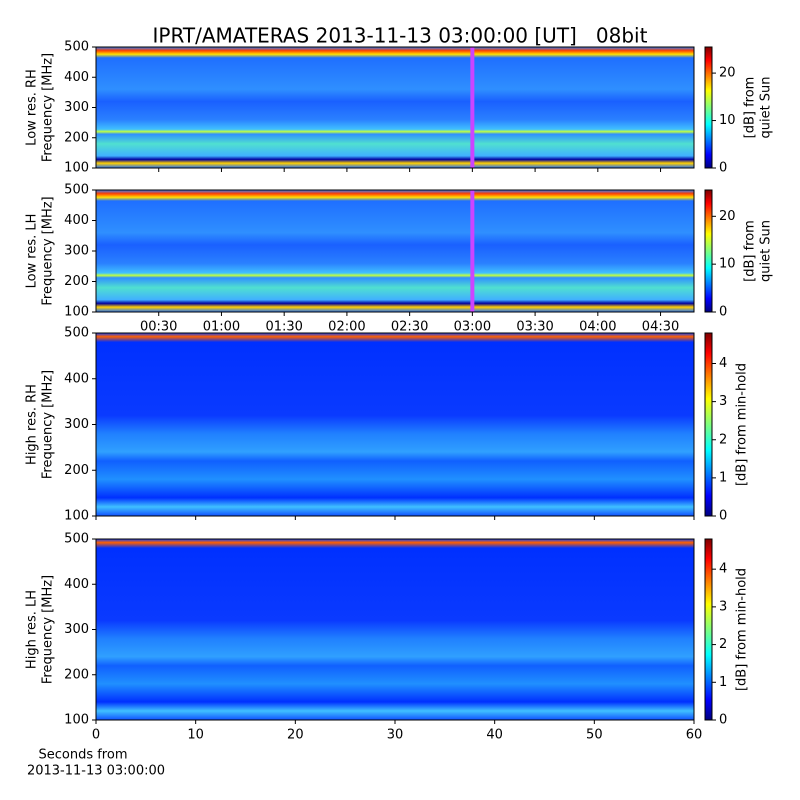 This screenshot has height=800, width=800. I want to click on x-axis-label: 2013-11-13 03:00:00, so click(96, 771).